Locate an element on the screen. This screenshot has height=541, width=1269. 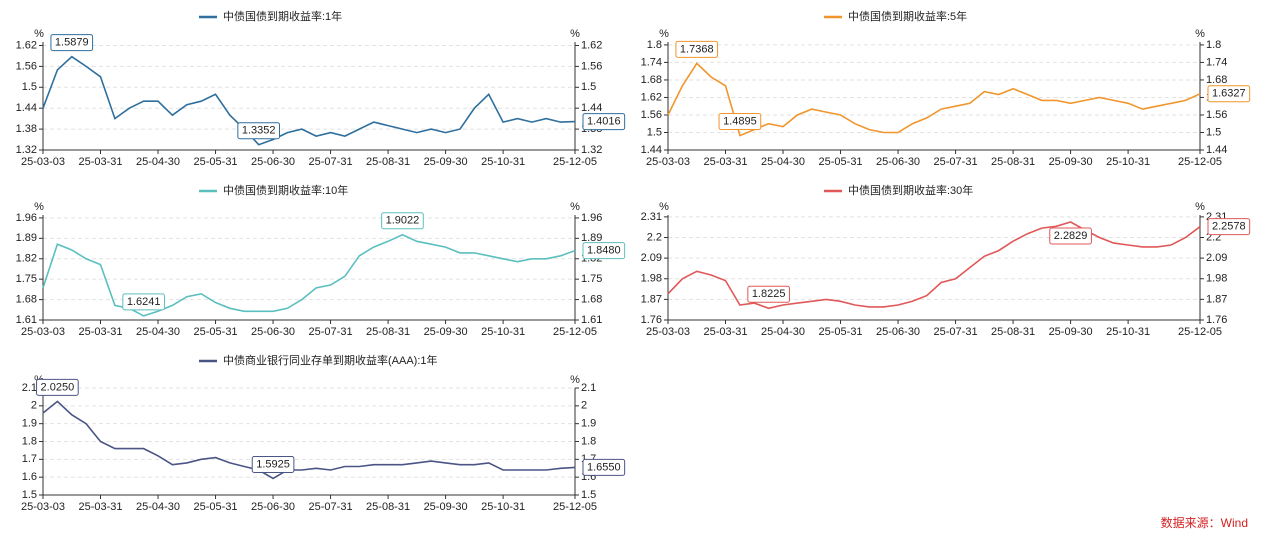
y2-tick-label: 1.62 is located at coordinates (591, 45).